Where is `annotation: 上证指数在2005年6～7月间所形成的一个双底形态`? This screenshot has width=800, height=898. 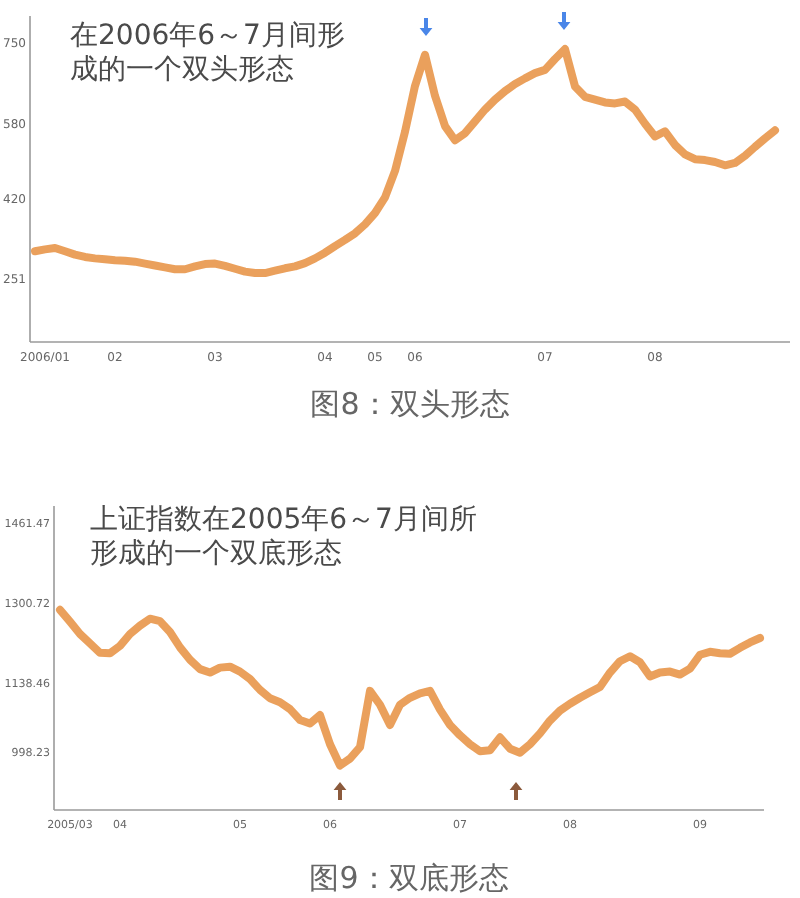 annotation: 上证指数在2005年6～7月间所形成的一个双底形态 is located at coordinates (283, 537).